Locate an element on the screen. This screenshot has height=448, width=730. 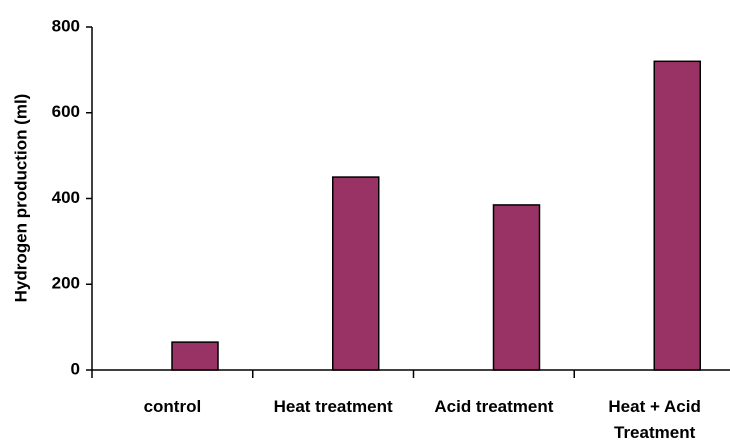
x-tick-label: Heat + Acid Treatment is located at coordinates (654, 419).